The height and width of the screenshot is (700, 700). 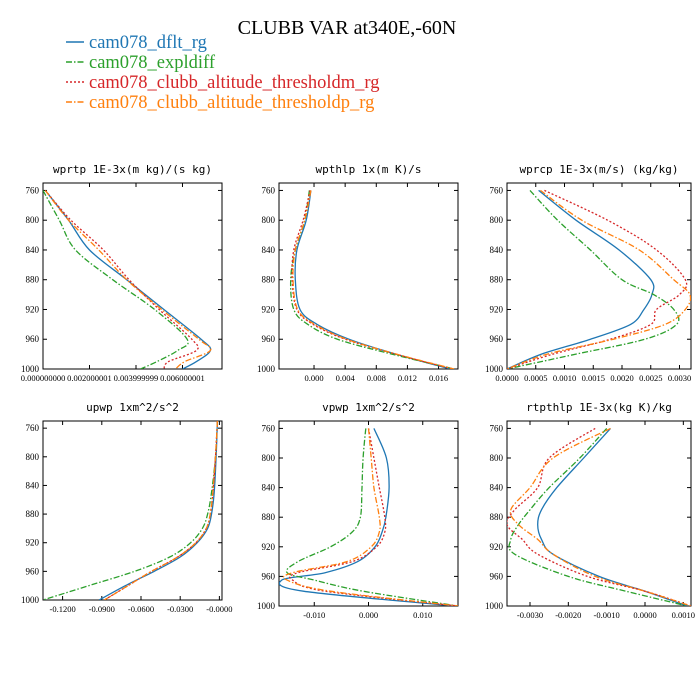 I want to click on ytick-label-4-4: 920, so click(x=269, y=547).